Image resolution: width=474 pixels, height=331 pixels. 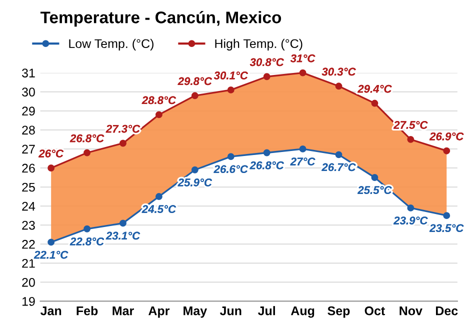 What do you see at coordinates (28, 111) in the screenshot?
I see `y-tick-label: 29` at bounding box center [28, 111].